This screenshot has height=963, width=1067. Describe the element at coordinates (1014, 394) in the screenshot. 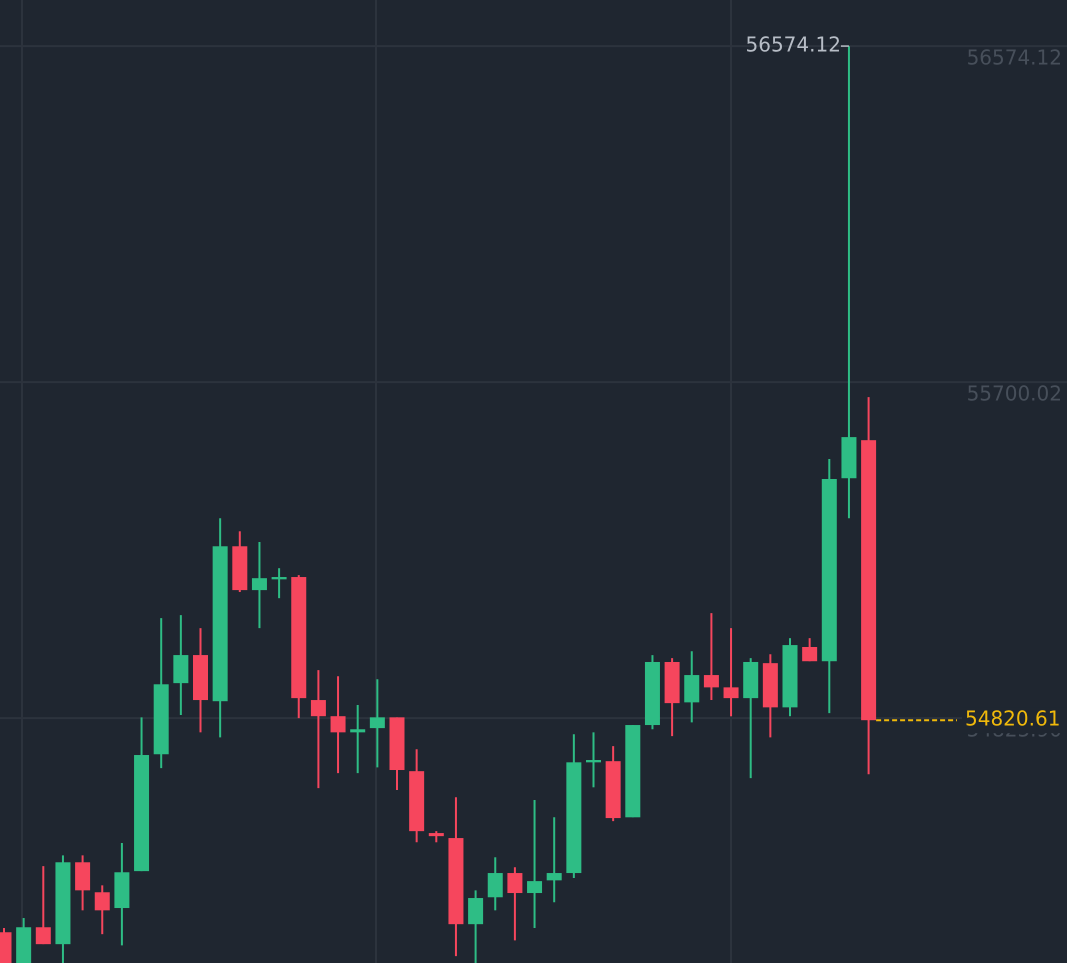

I see `y-tick-label: 55700.02` at that location.